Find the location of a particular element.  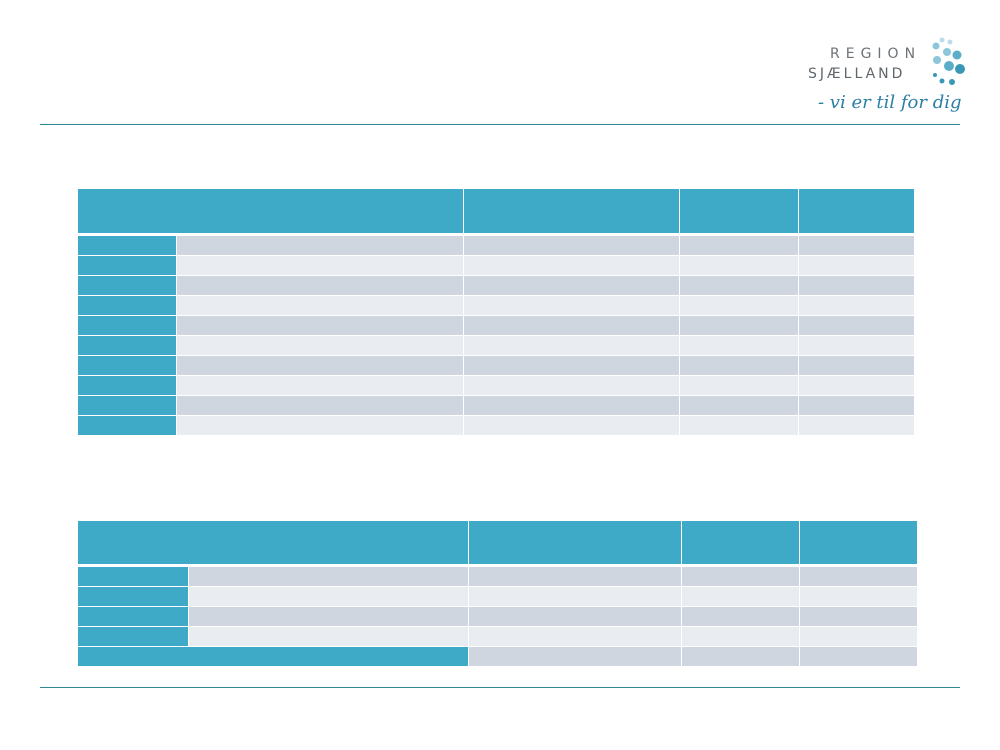

footer-divider is located at coordinates (500, 687).